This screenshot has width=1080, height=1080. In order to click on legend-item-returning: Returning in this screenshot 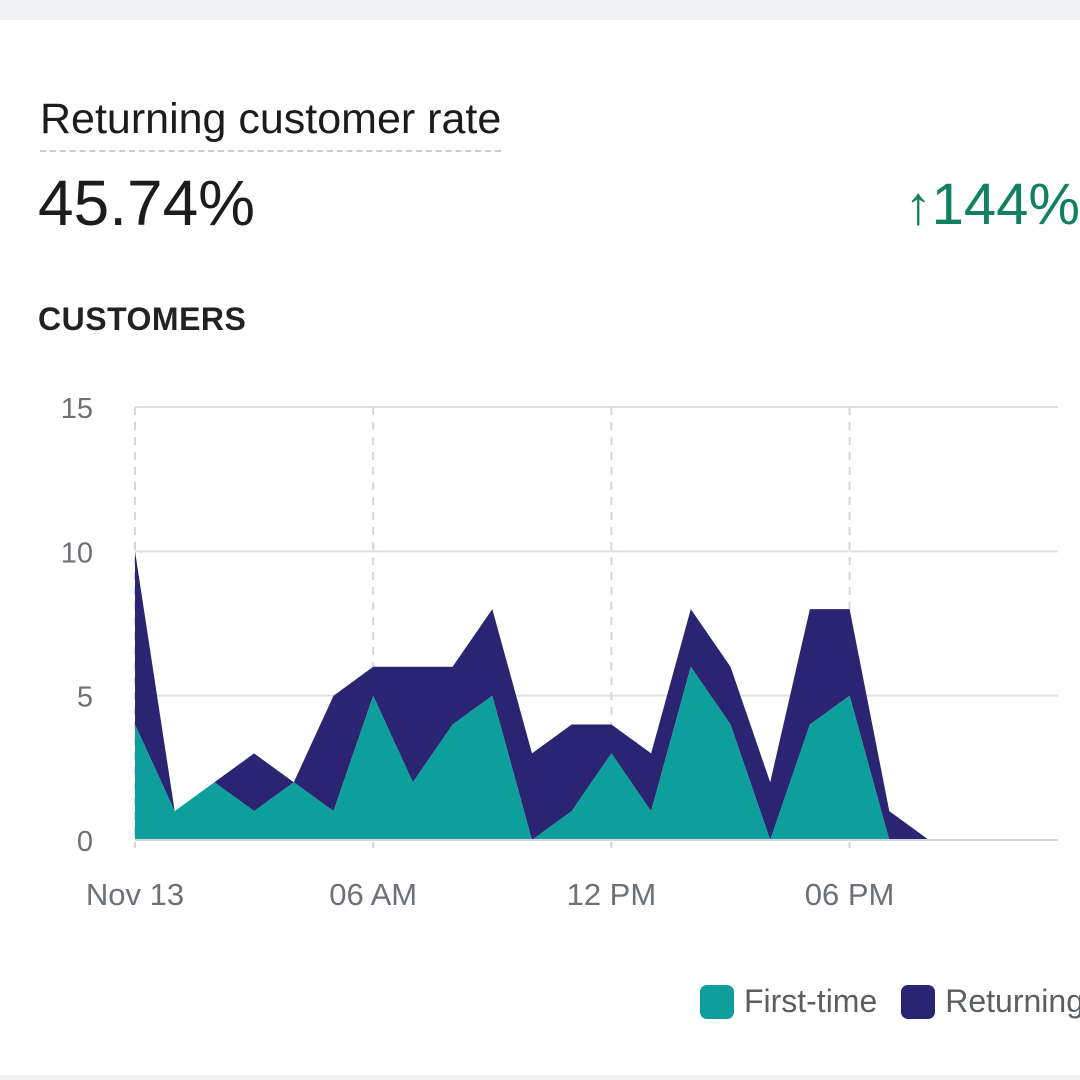, I will do `click(990, 1001)`.